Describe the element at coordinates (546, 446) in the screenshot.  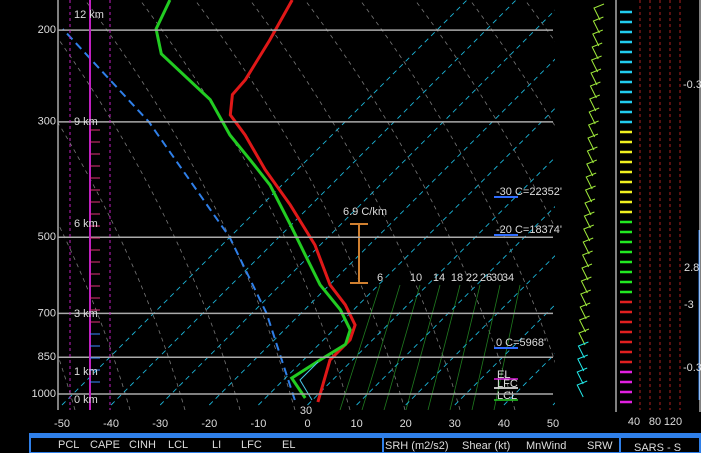
I see `table-header: MnWind` at that location.